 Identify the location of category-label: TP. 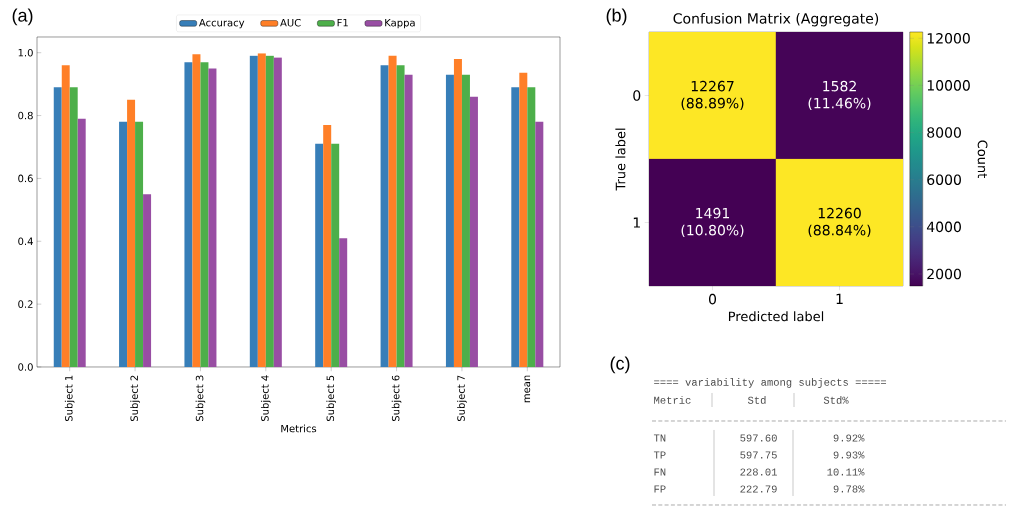
(659, 455).